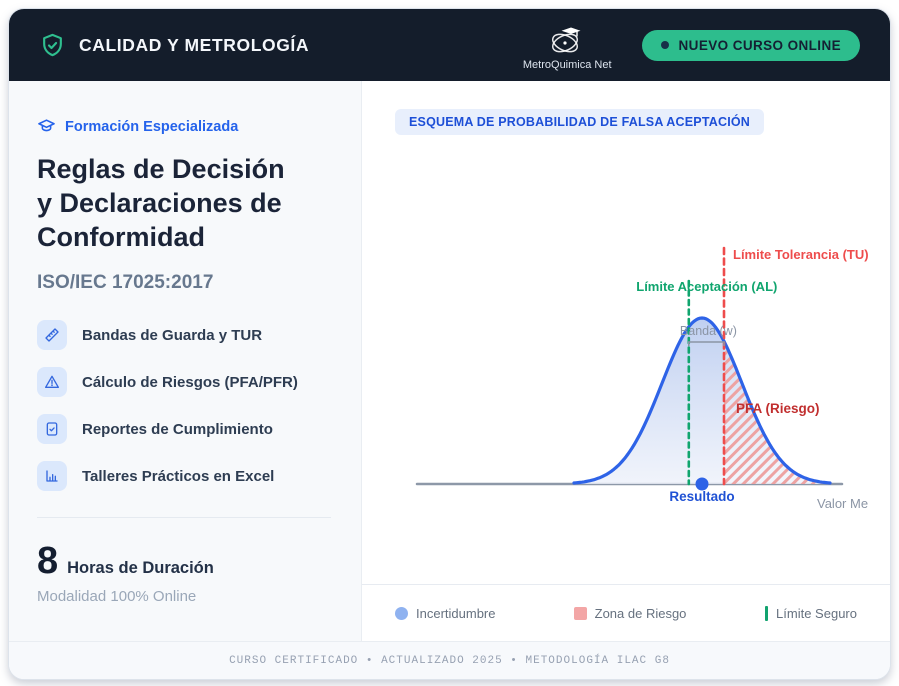 The image size is (899, 686). I want to click on tolerance-limit-label: Límite Tolerancia (TU), so click(801, 254).